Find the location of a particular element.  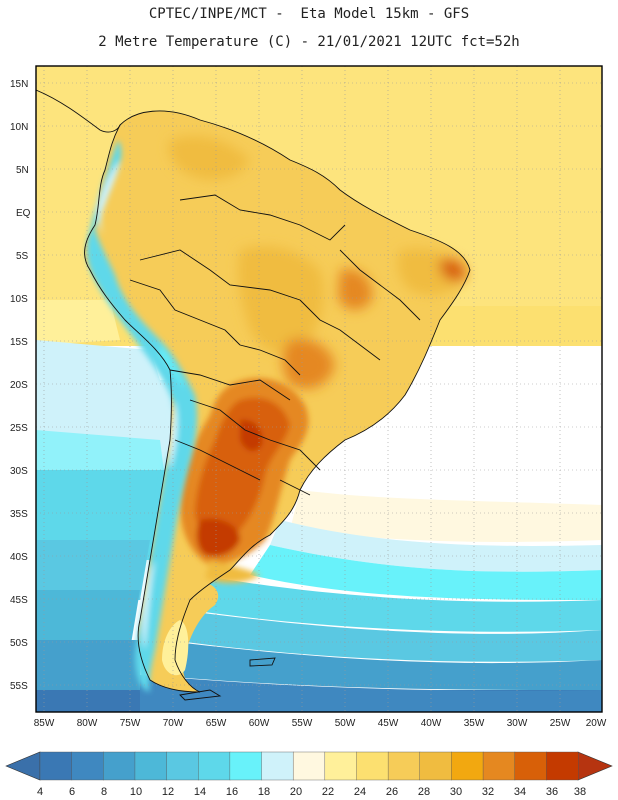

colorbar-swatches is located at coordinates (309, 766).